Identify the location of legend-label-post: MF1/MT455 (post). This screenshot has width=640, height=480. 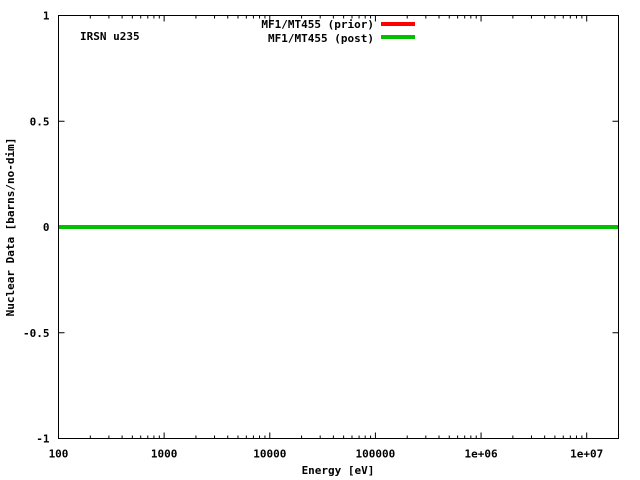
(321, 38).